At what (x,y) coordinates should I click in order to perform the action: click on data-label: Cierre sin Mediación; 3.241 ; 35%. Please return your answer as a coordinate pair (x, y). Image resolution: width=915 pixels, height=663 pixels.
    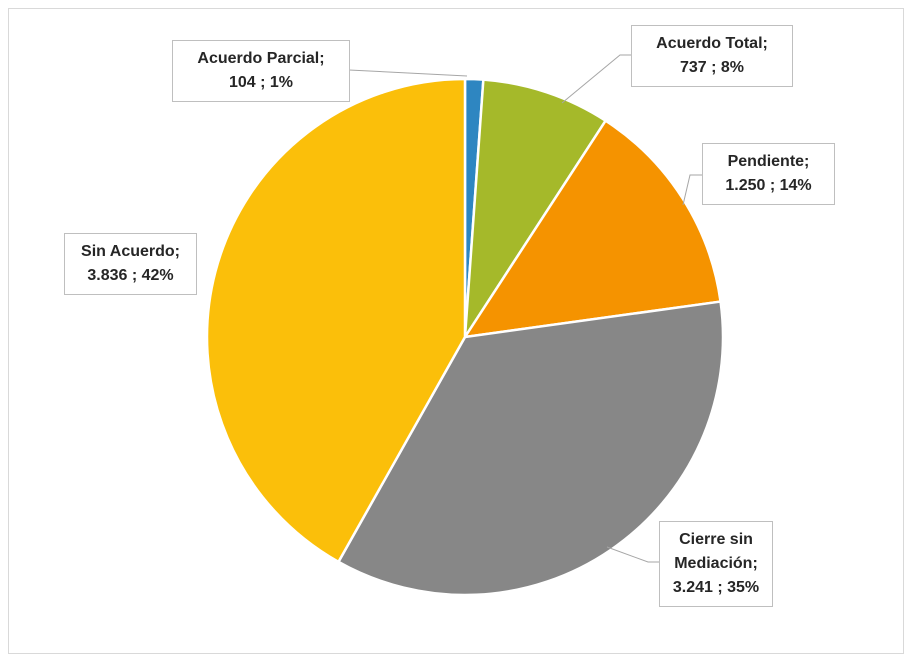
    Looking at the image, I should click on (716, 564).